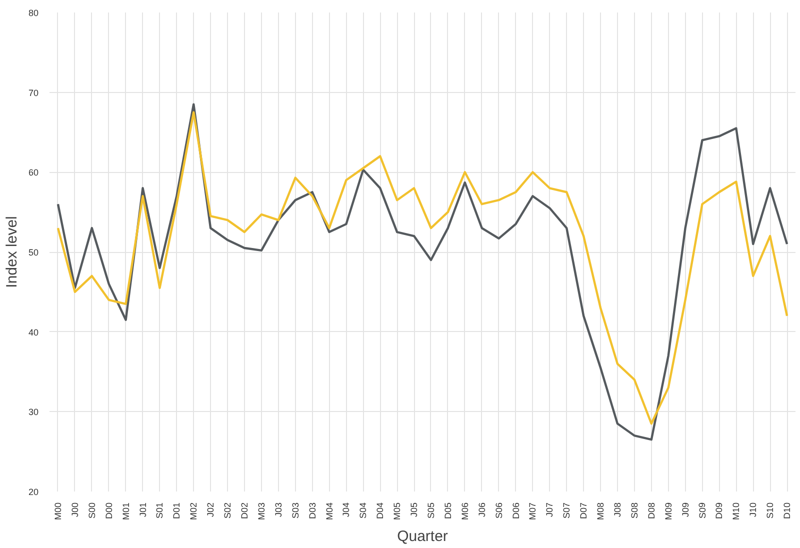  Describe the element at coordinates (499, 510) in the screenshot. I see `x-tick-label: S06` at that location.